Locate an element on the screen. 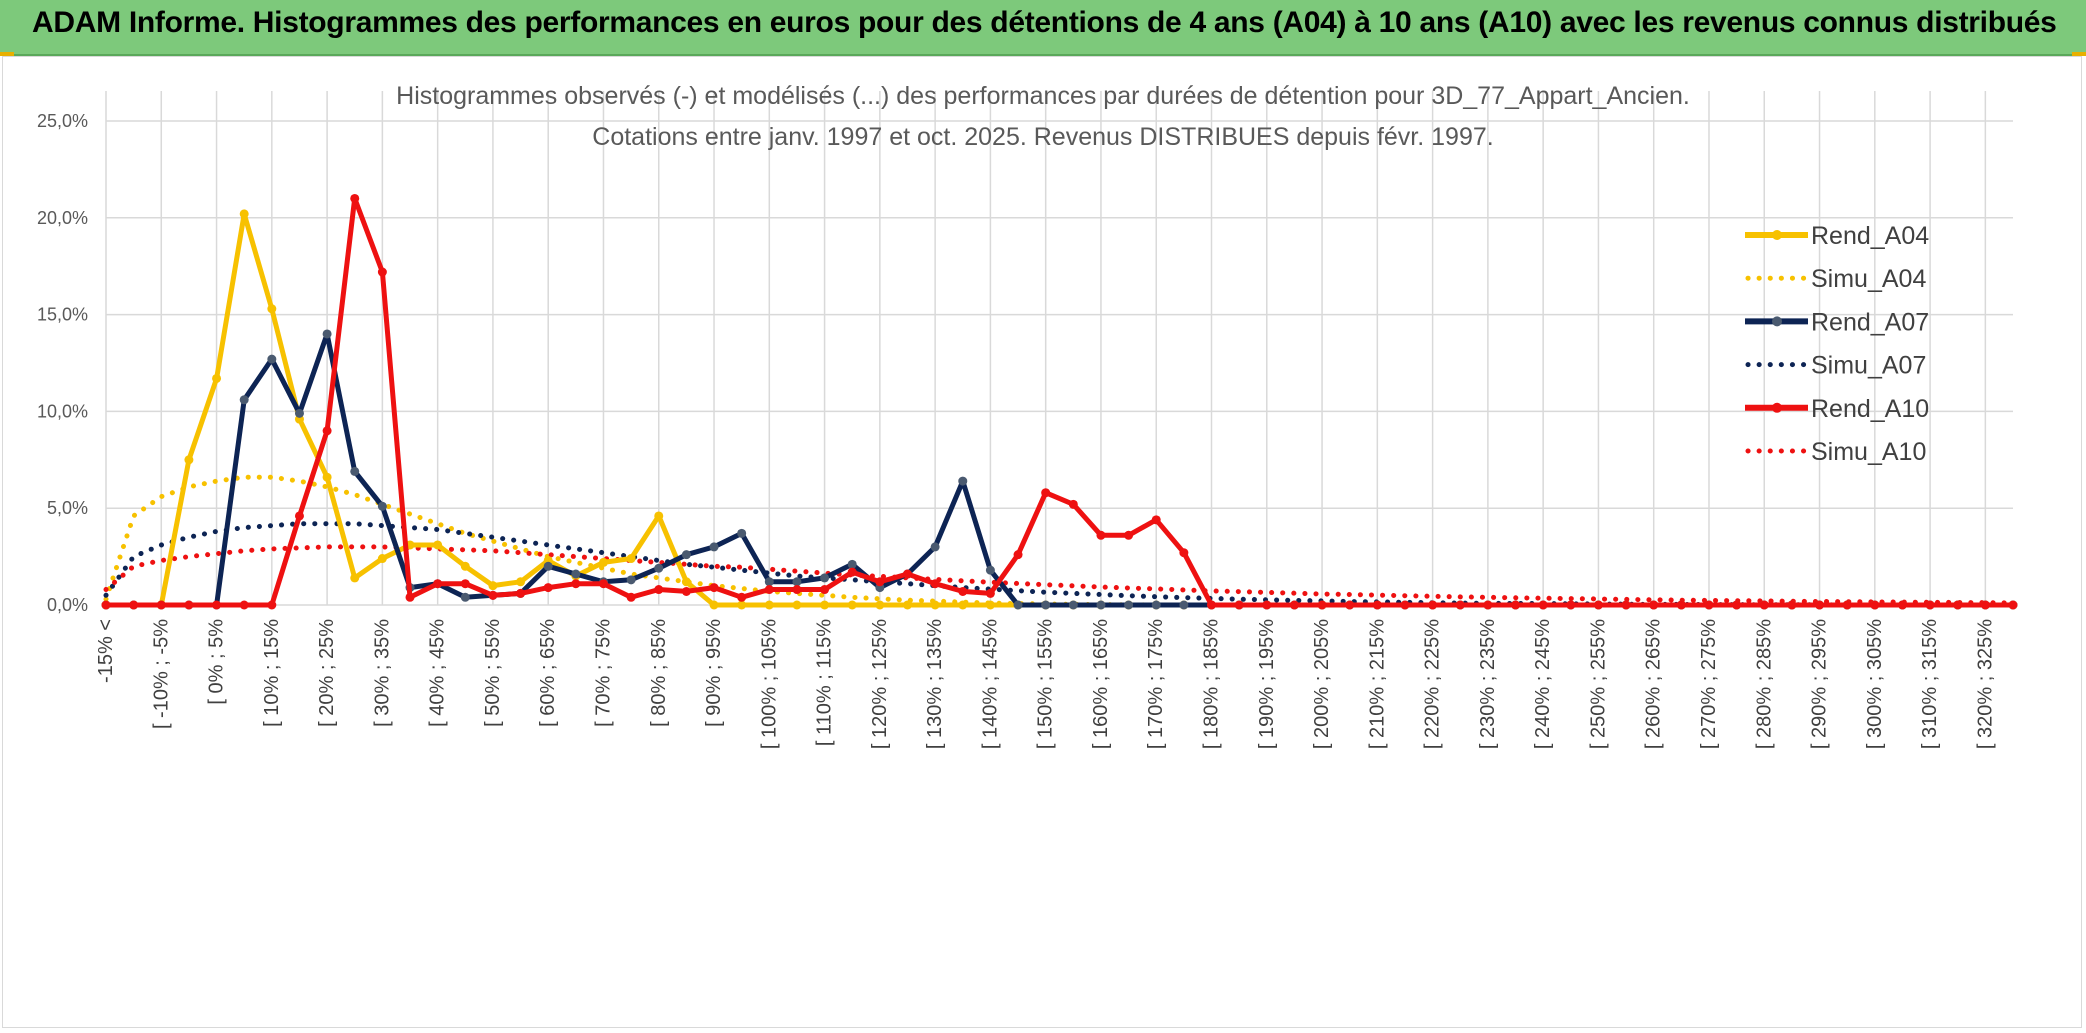  legend-label-rend-a10: Rend_A10 is located at coordinates (1870, 409).